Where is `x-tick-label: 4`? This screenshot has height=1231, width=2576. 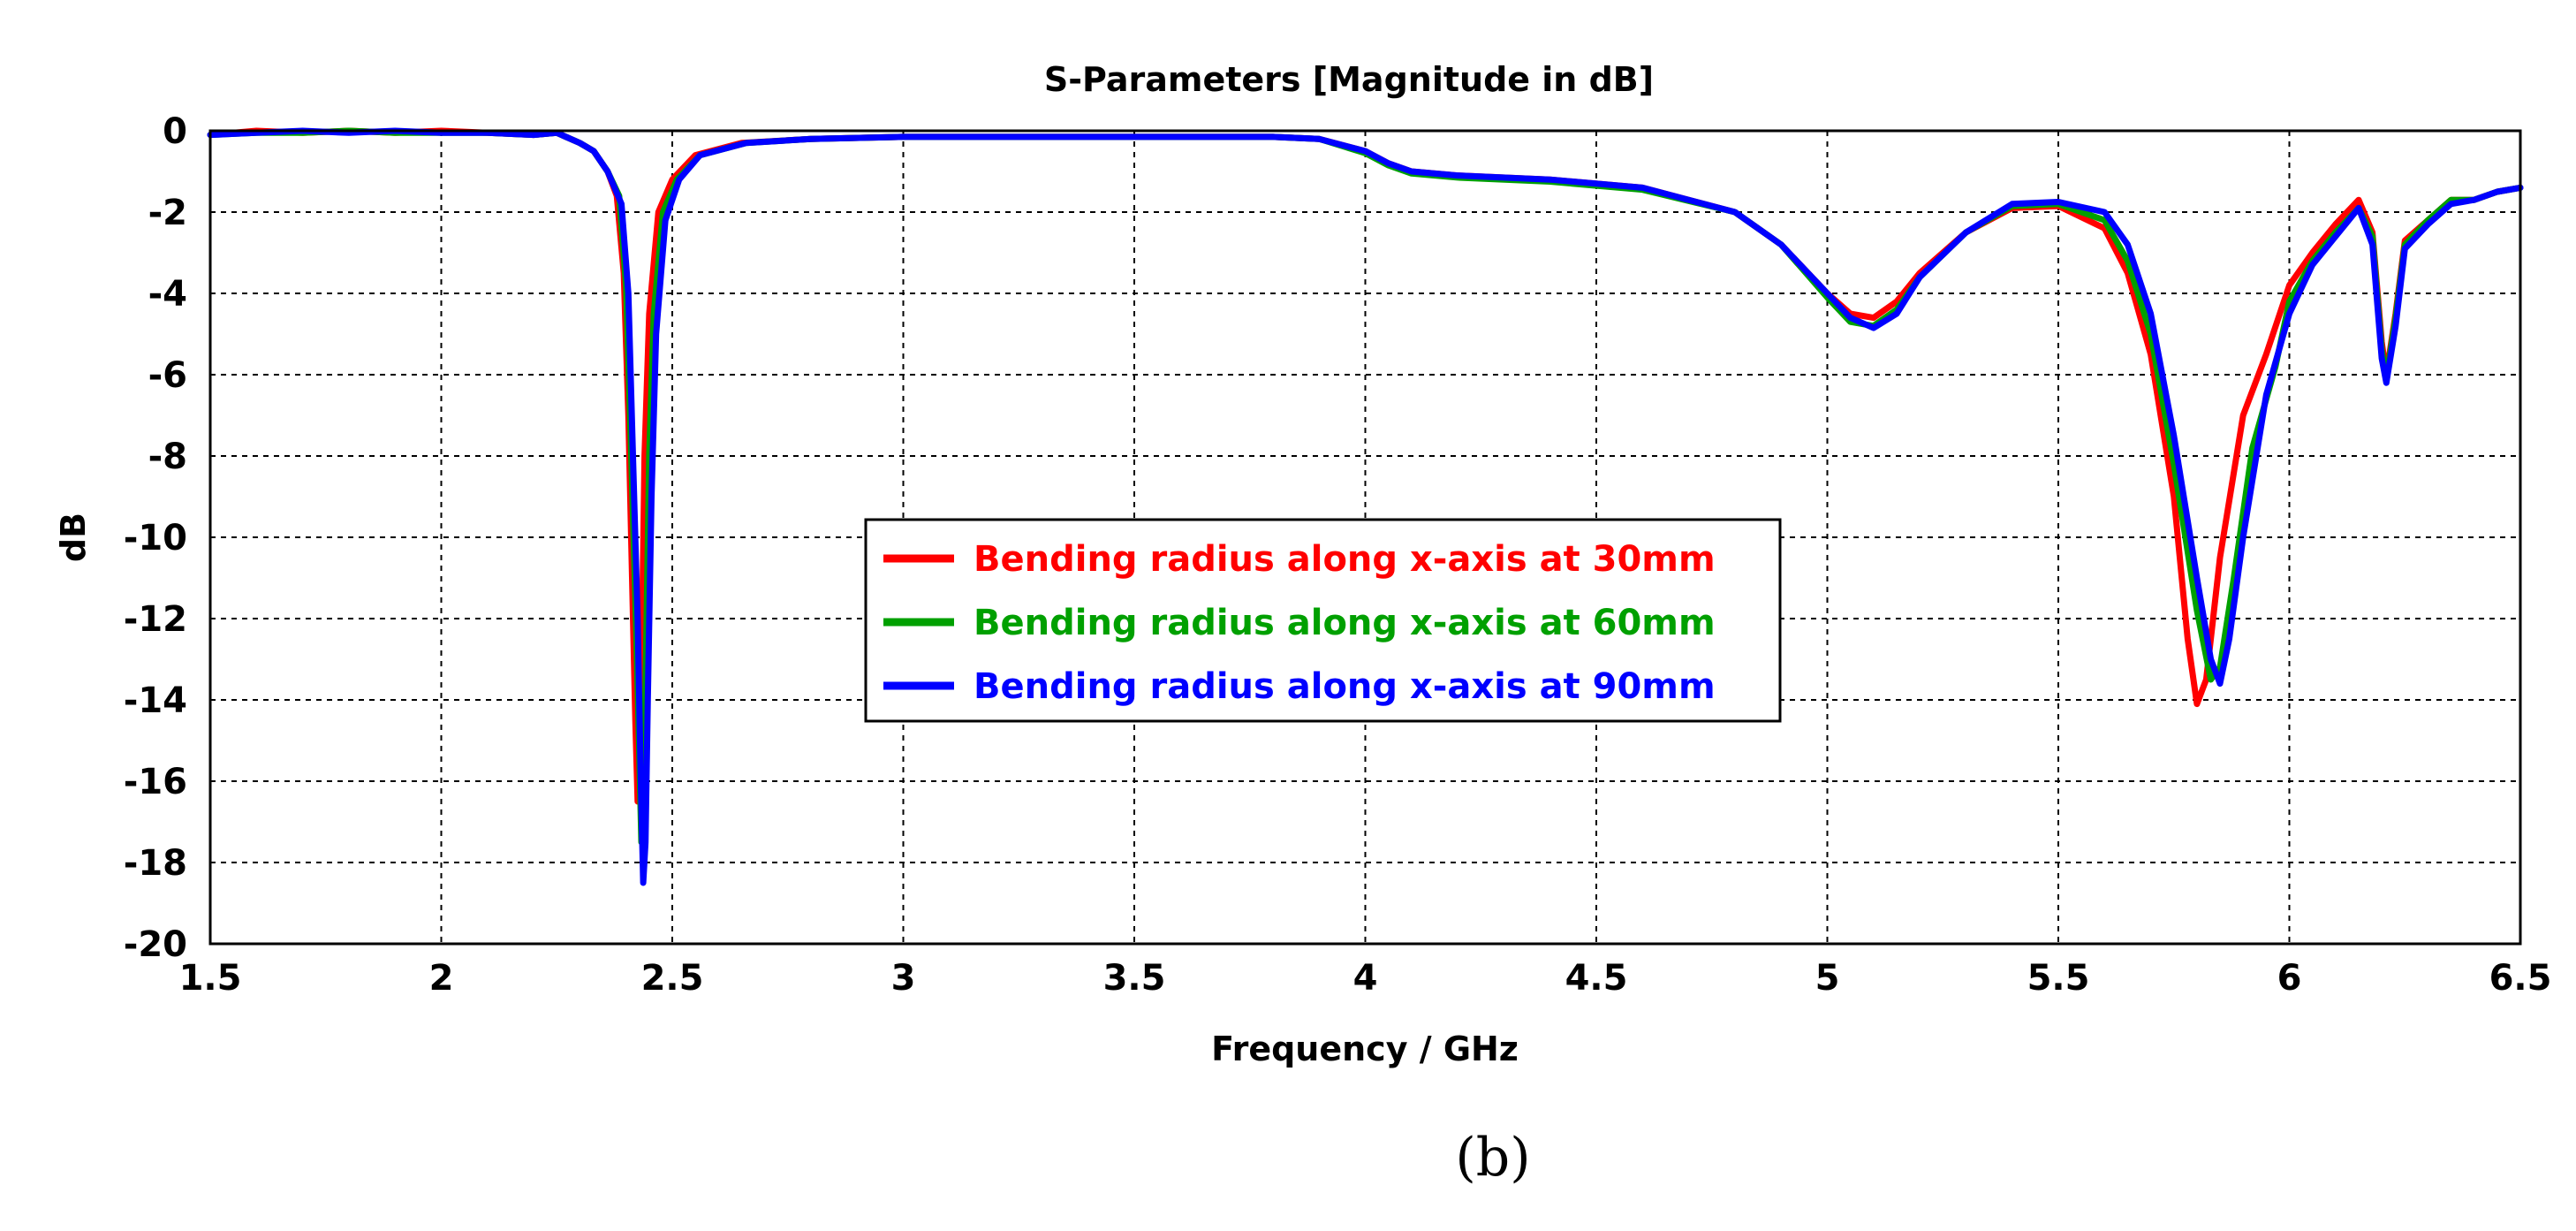 x-tick-label: 4 is located at coordinates (1366, 979).